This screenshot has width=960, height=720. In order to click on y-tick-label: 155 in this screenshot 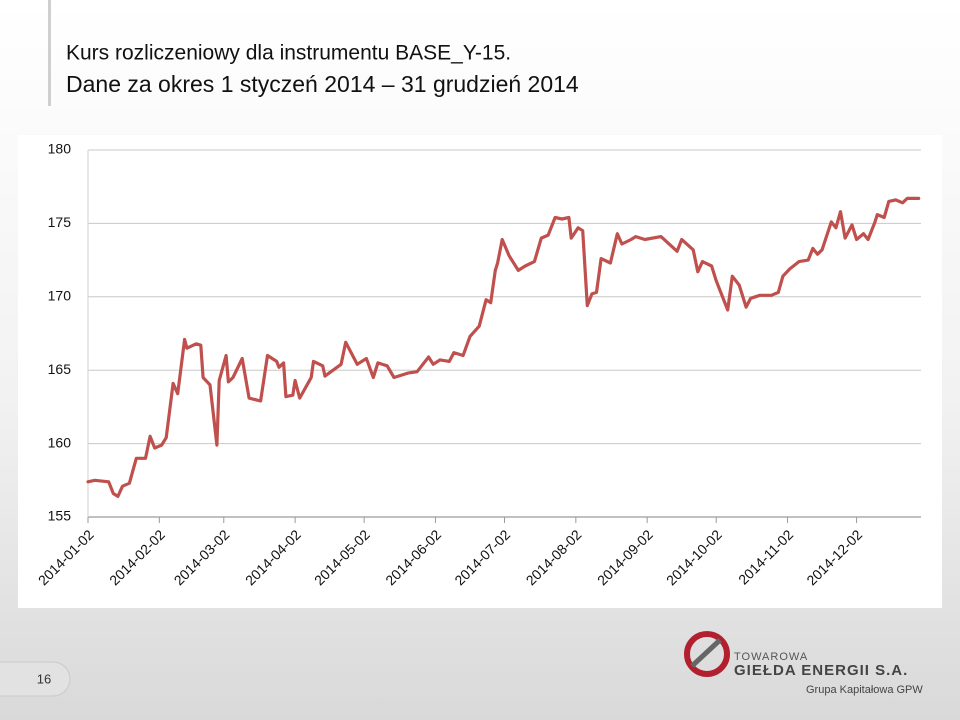, I will do `click(60, 516)`.